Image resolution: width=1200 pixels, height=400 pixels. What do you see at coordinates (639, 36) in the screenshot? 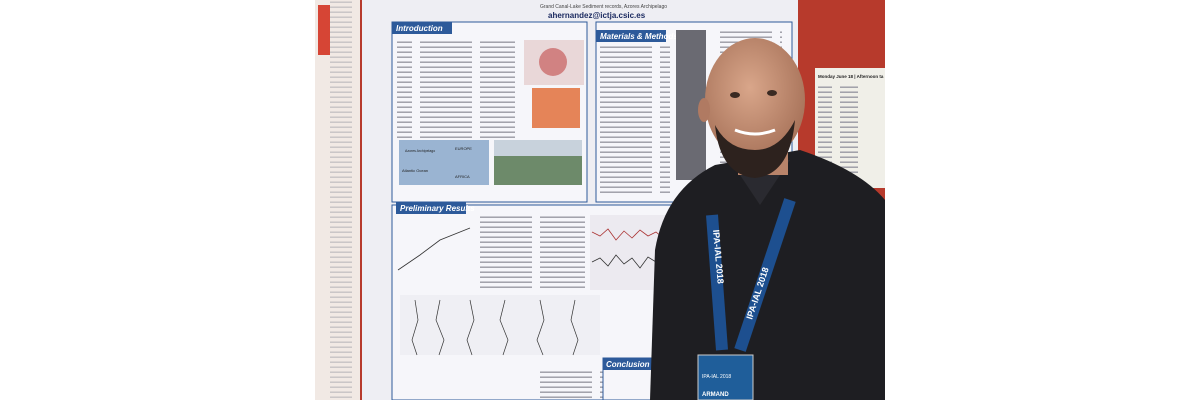
I see `section-header: Materials & Methods` at bounding box center [639, 36].